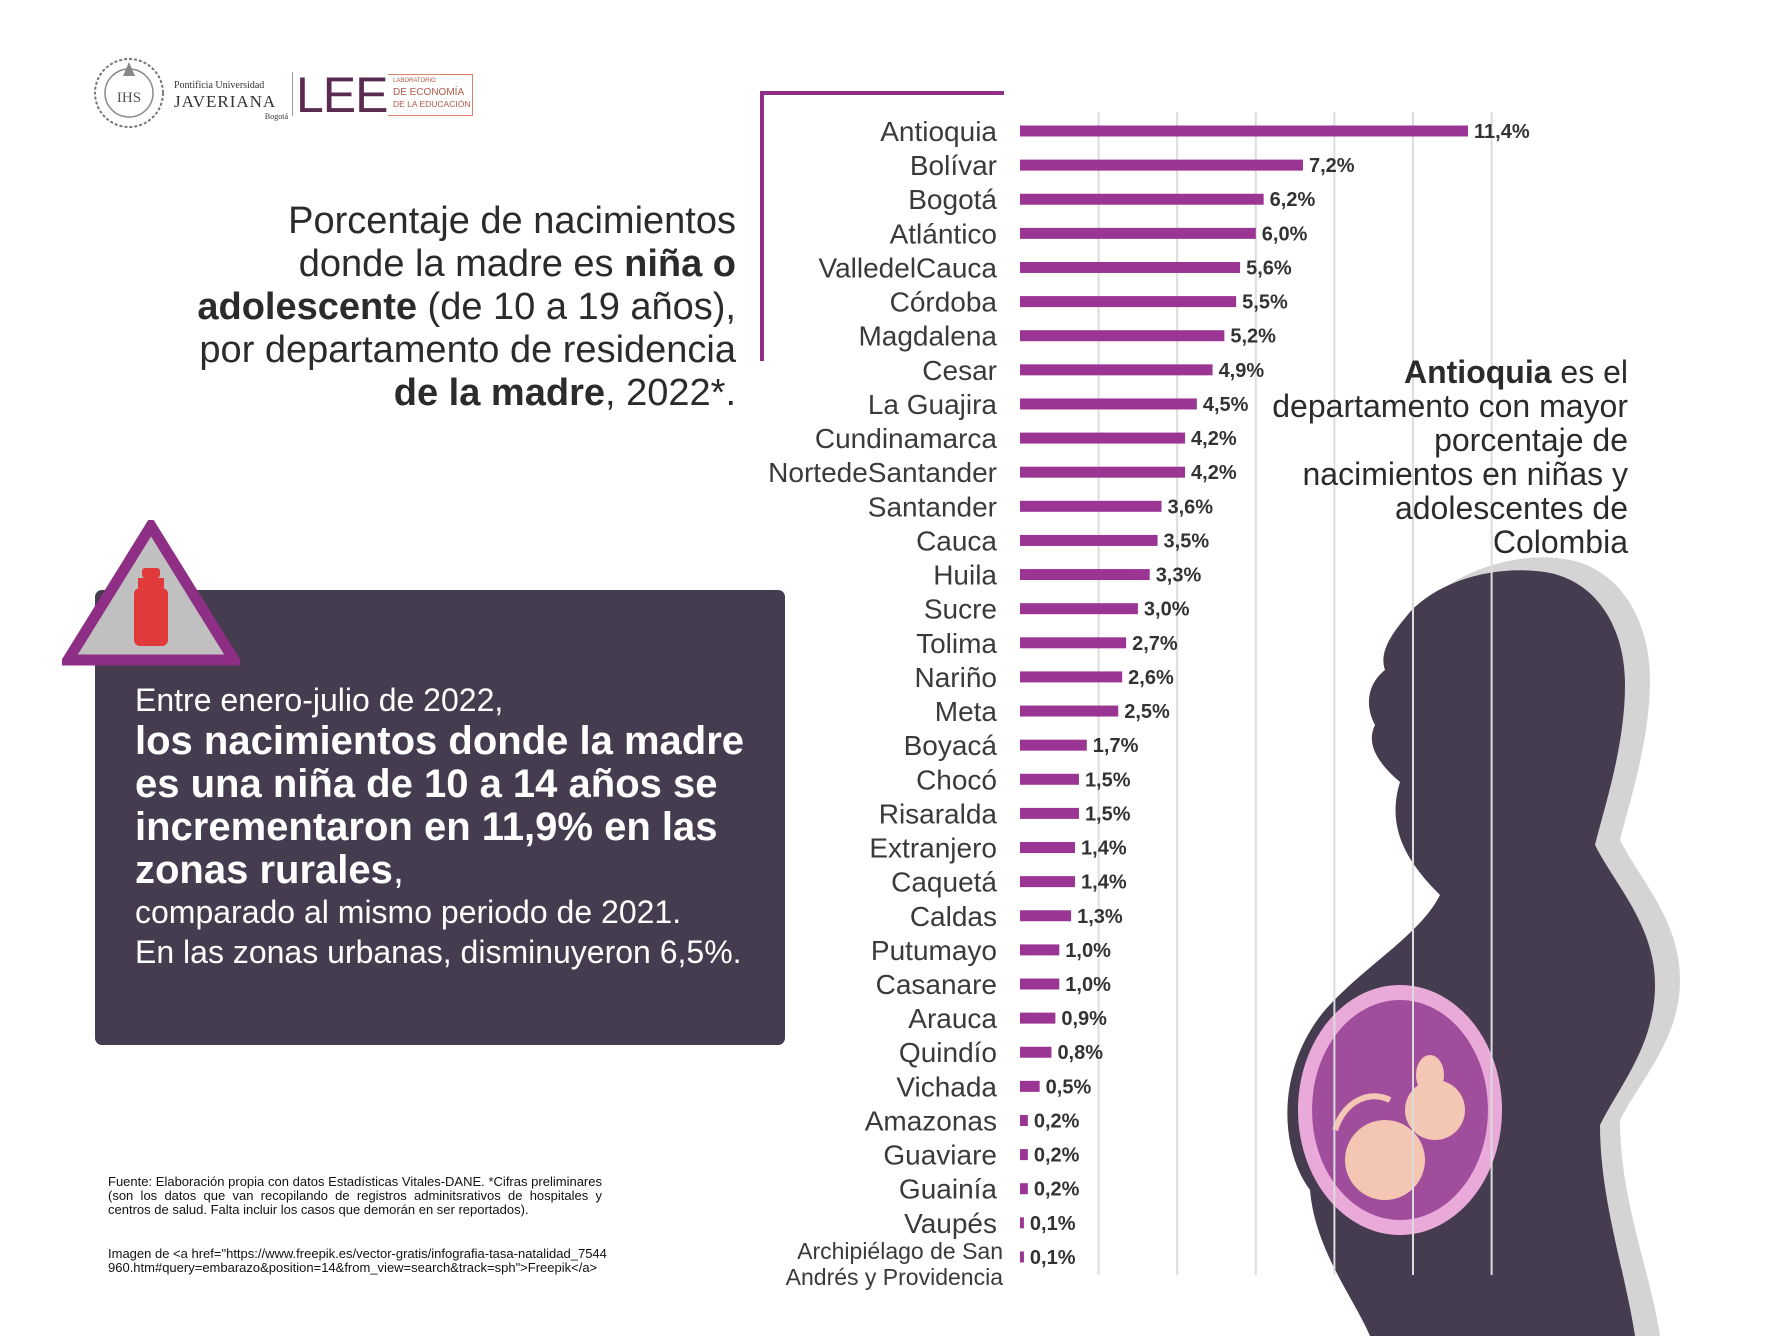 This screenshot has width=1778, height=1336. Describe the element at coordinates (576, 307) in the screenshot. I see `title-line3-post: (de 10 a 19 años),` at that location.